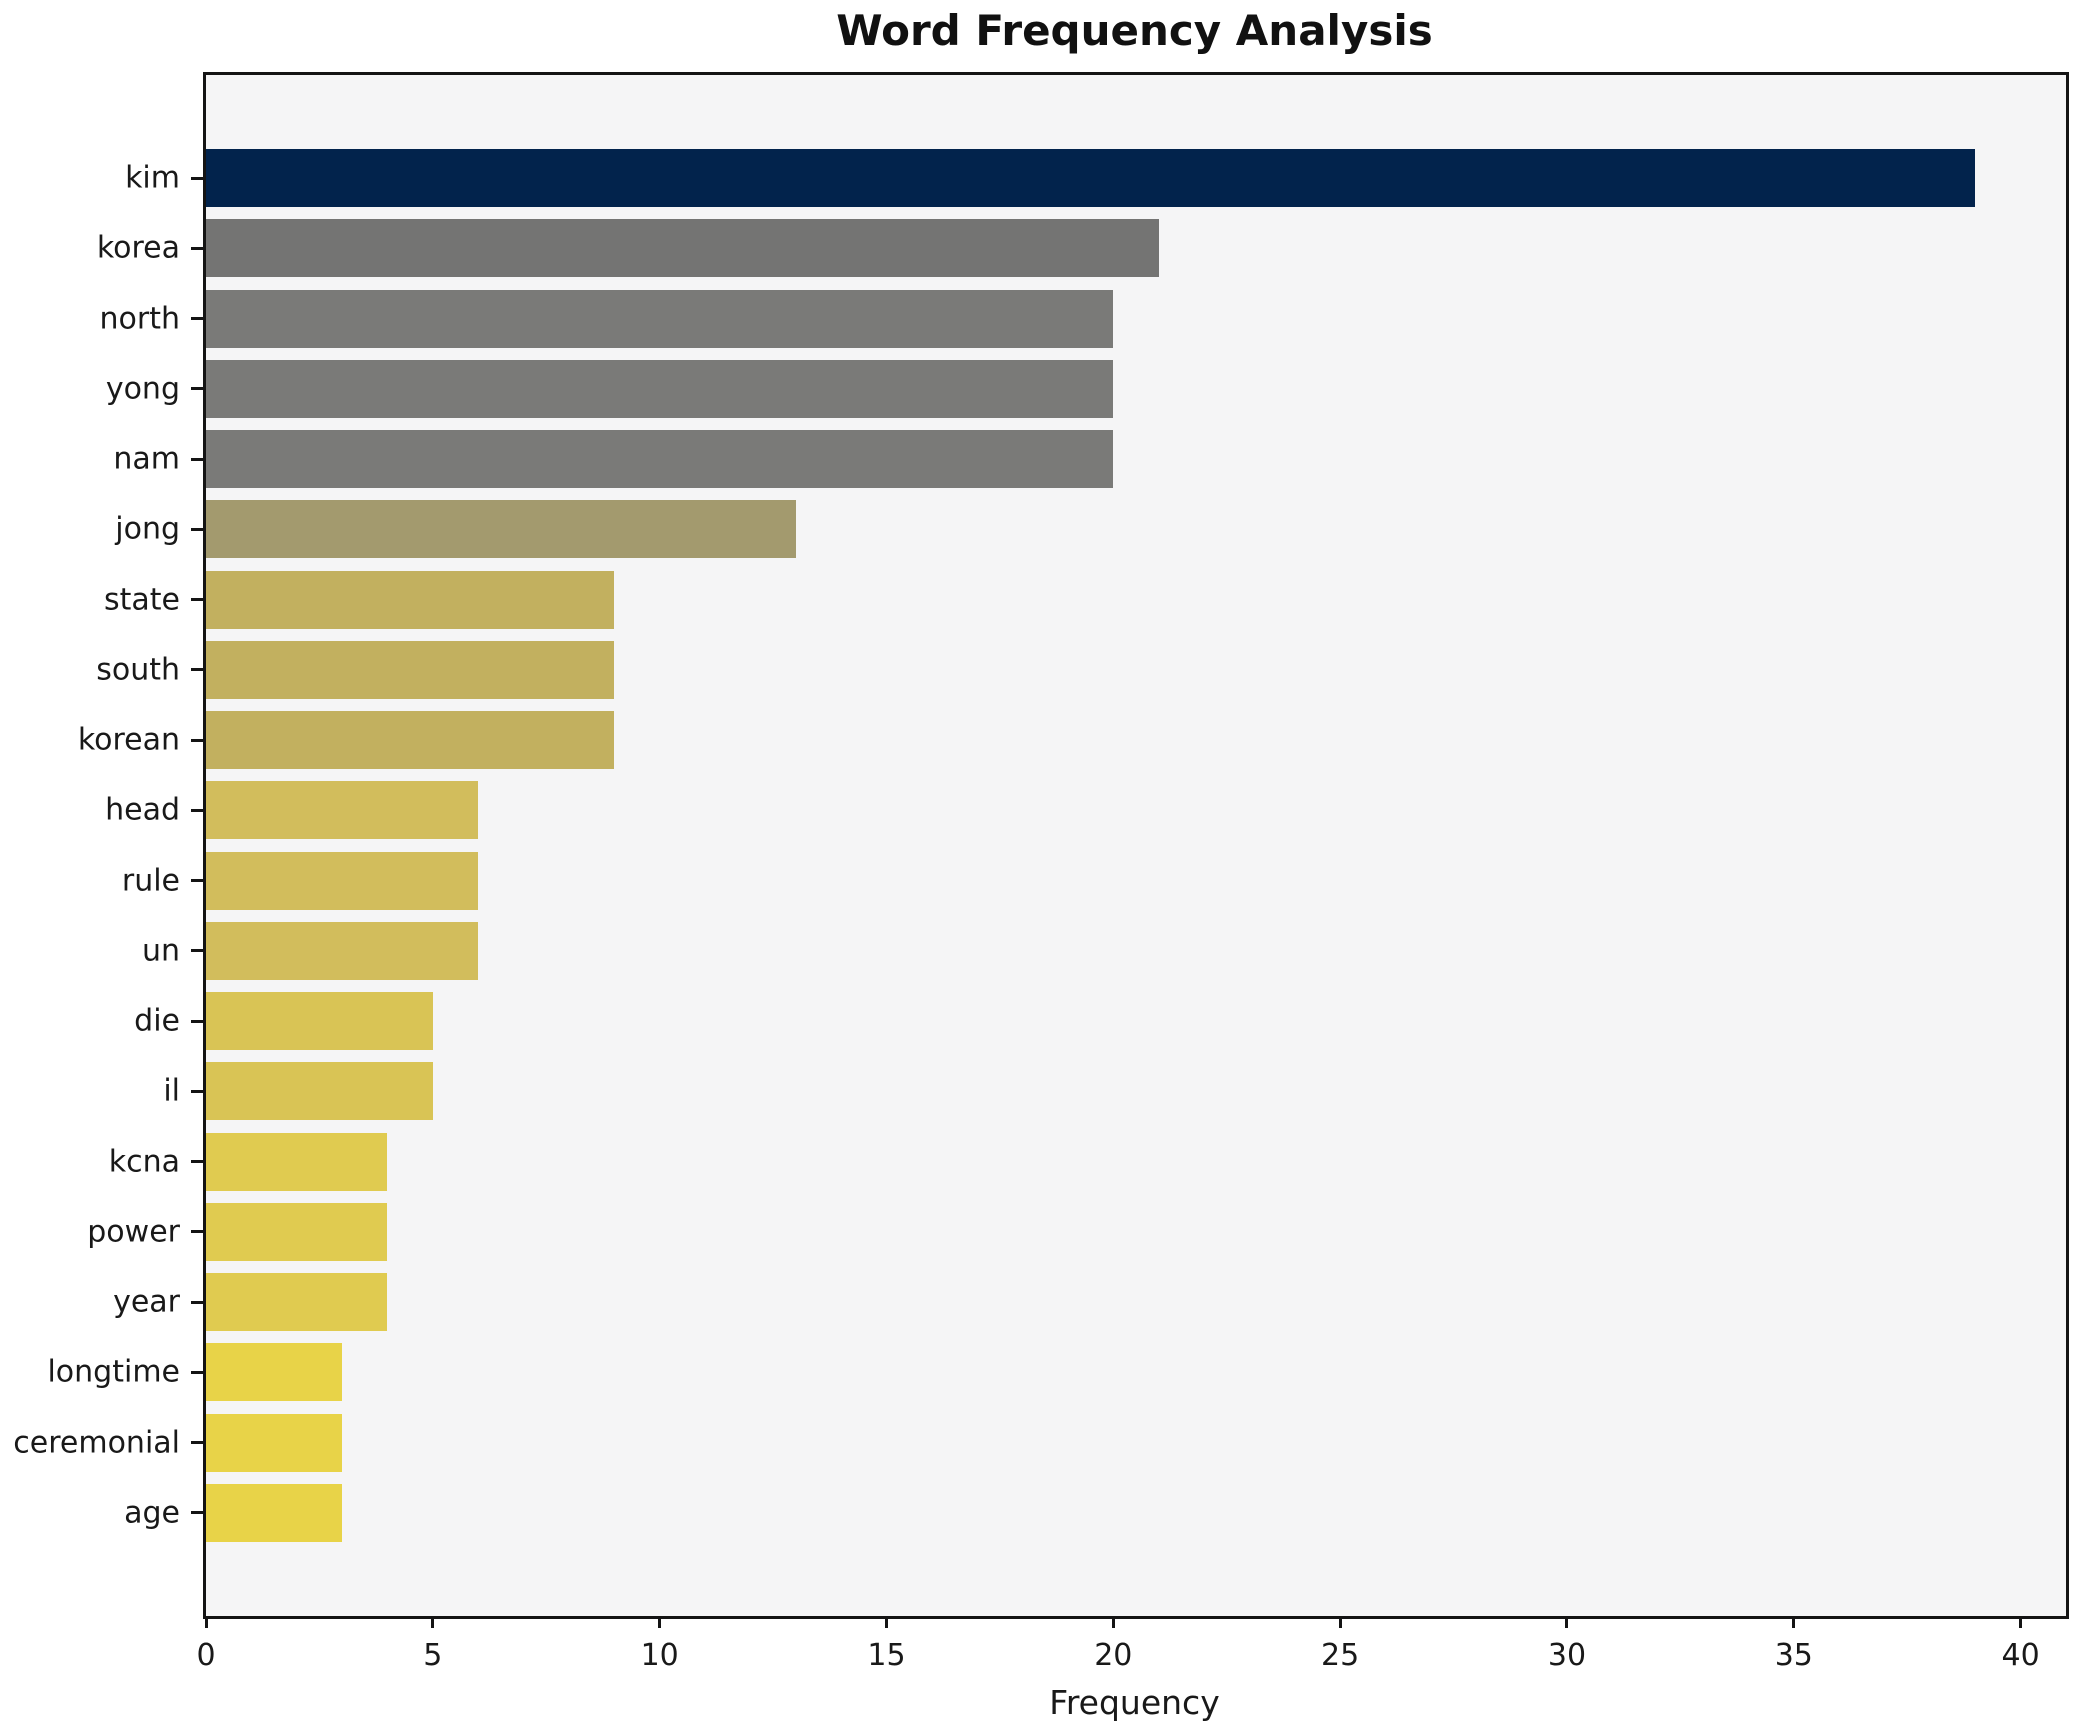 This screenshot has height=1722, width=2082. I want to click on bar-age, so click(274, 1512).